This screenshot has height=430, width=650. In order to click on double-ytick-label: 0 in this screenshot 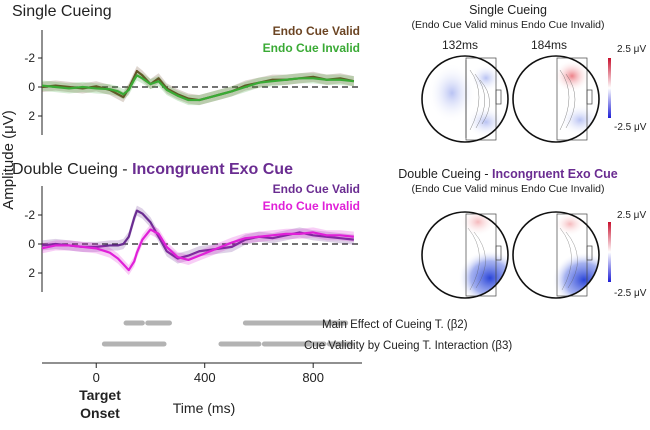, I will do `click(31, 244)`.